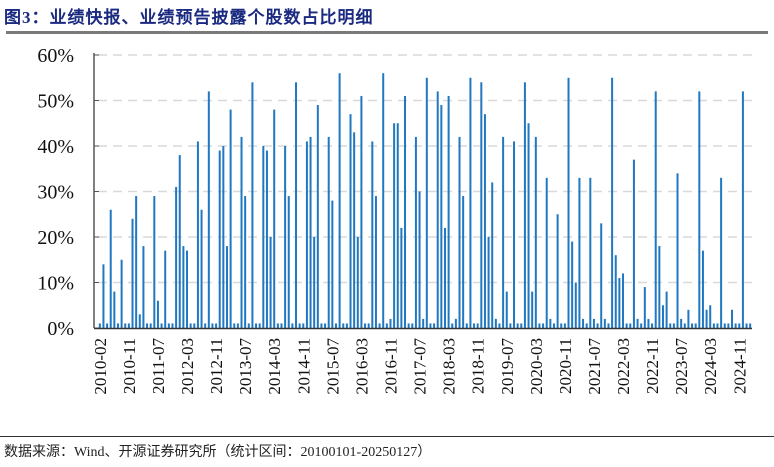 The image size is (774, 467). I want to click on y-axis: 0% 10% 20% 30% 40% 50% 60%, so click(68, 192).